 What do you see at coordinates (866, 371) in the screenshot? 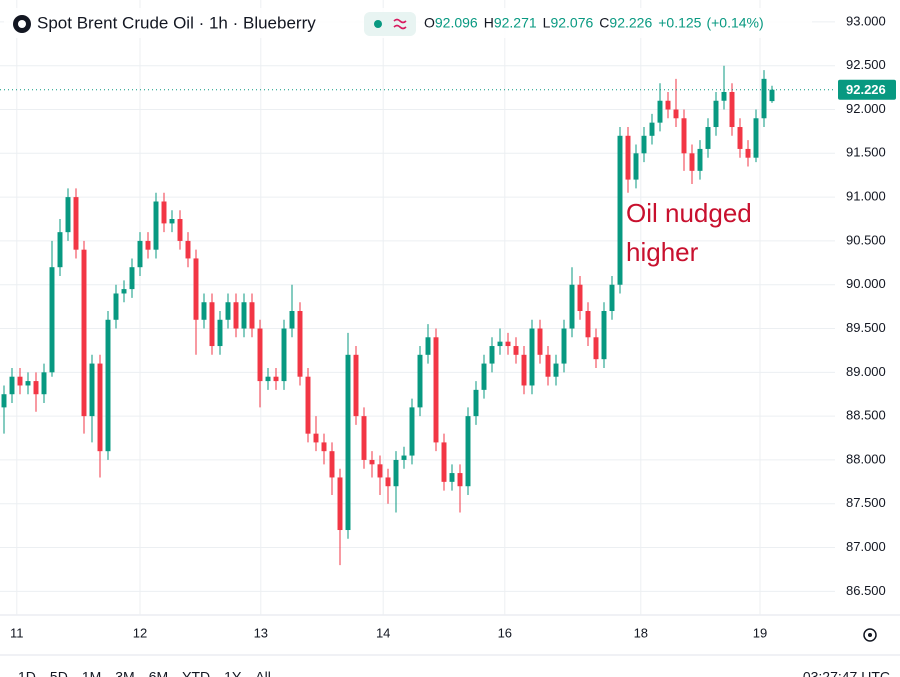
I see `y-tick-label: 89.000` at bounding box center [866, 371].